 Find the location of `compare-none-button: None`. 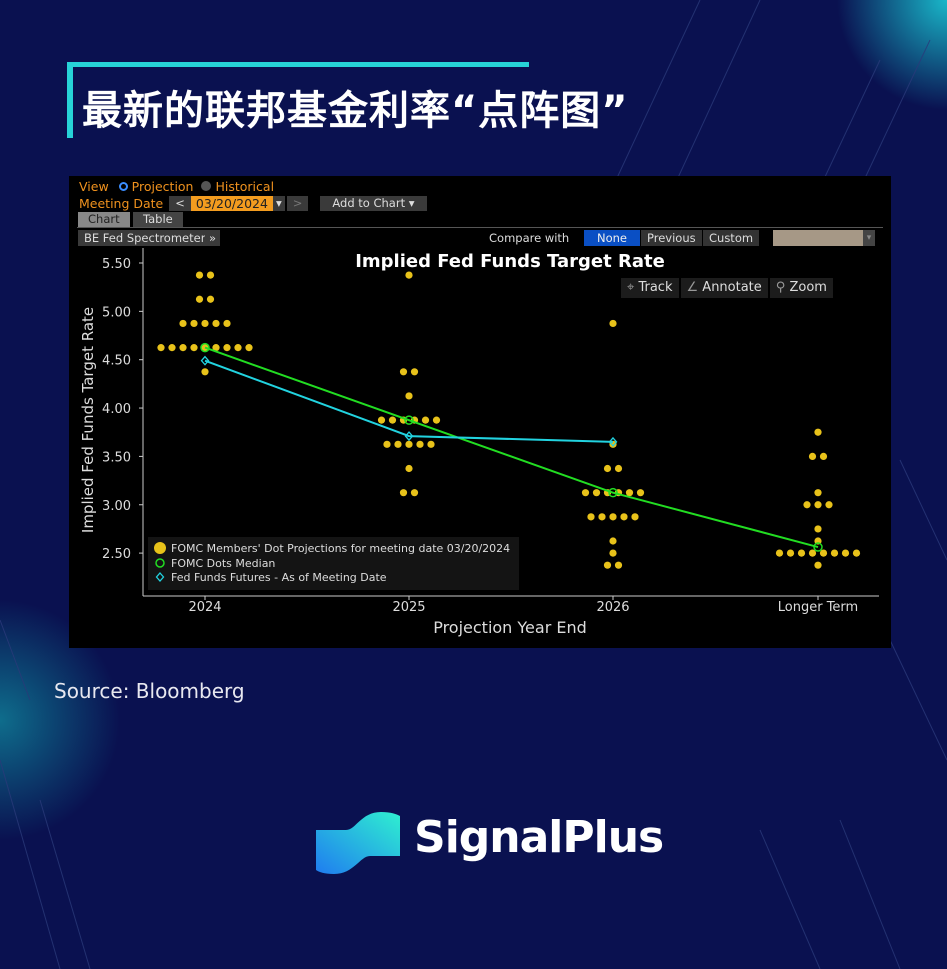

compare-none-button: None is located at coordinates (612, 238).